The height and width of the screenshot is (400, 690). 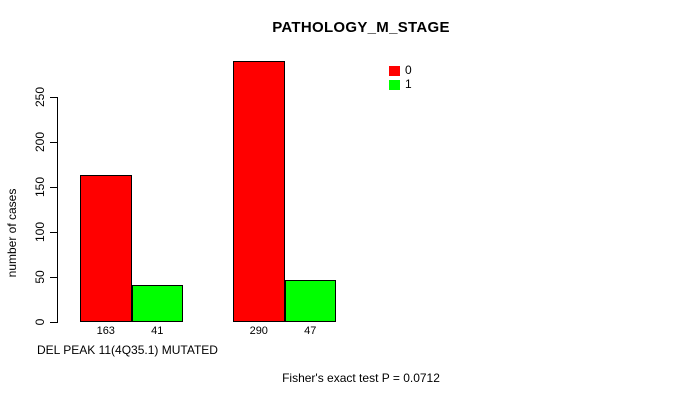 I want to click on y-tick-label: 0, so click(x=40, y=322).